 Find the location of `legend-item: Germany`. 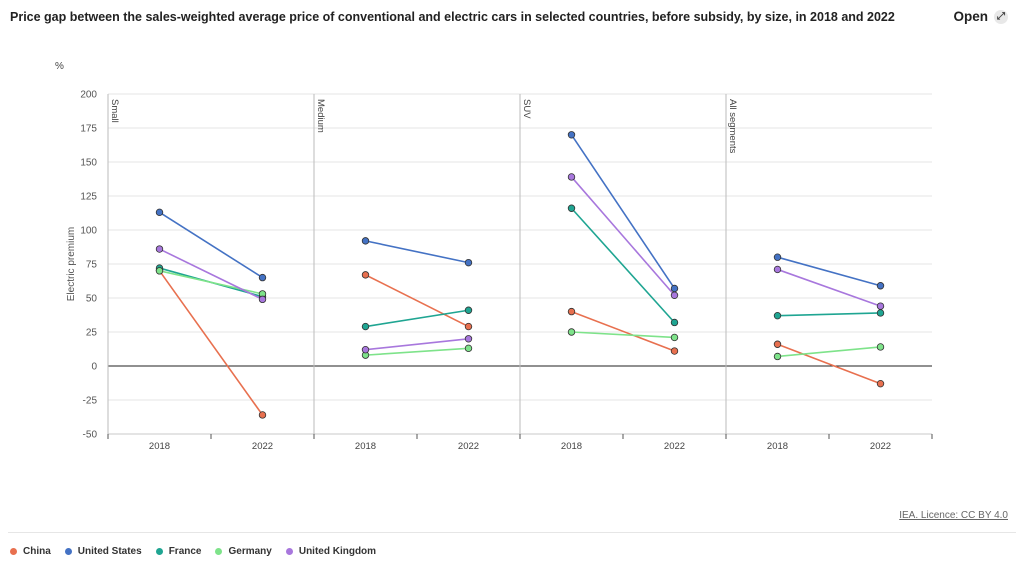

legend-item: Germany is located at coordinates (243, 551).